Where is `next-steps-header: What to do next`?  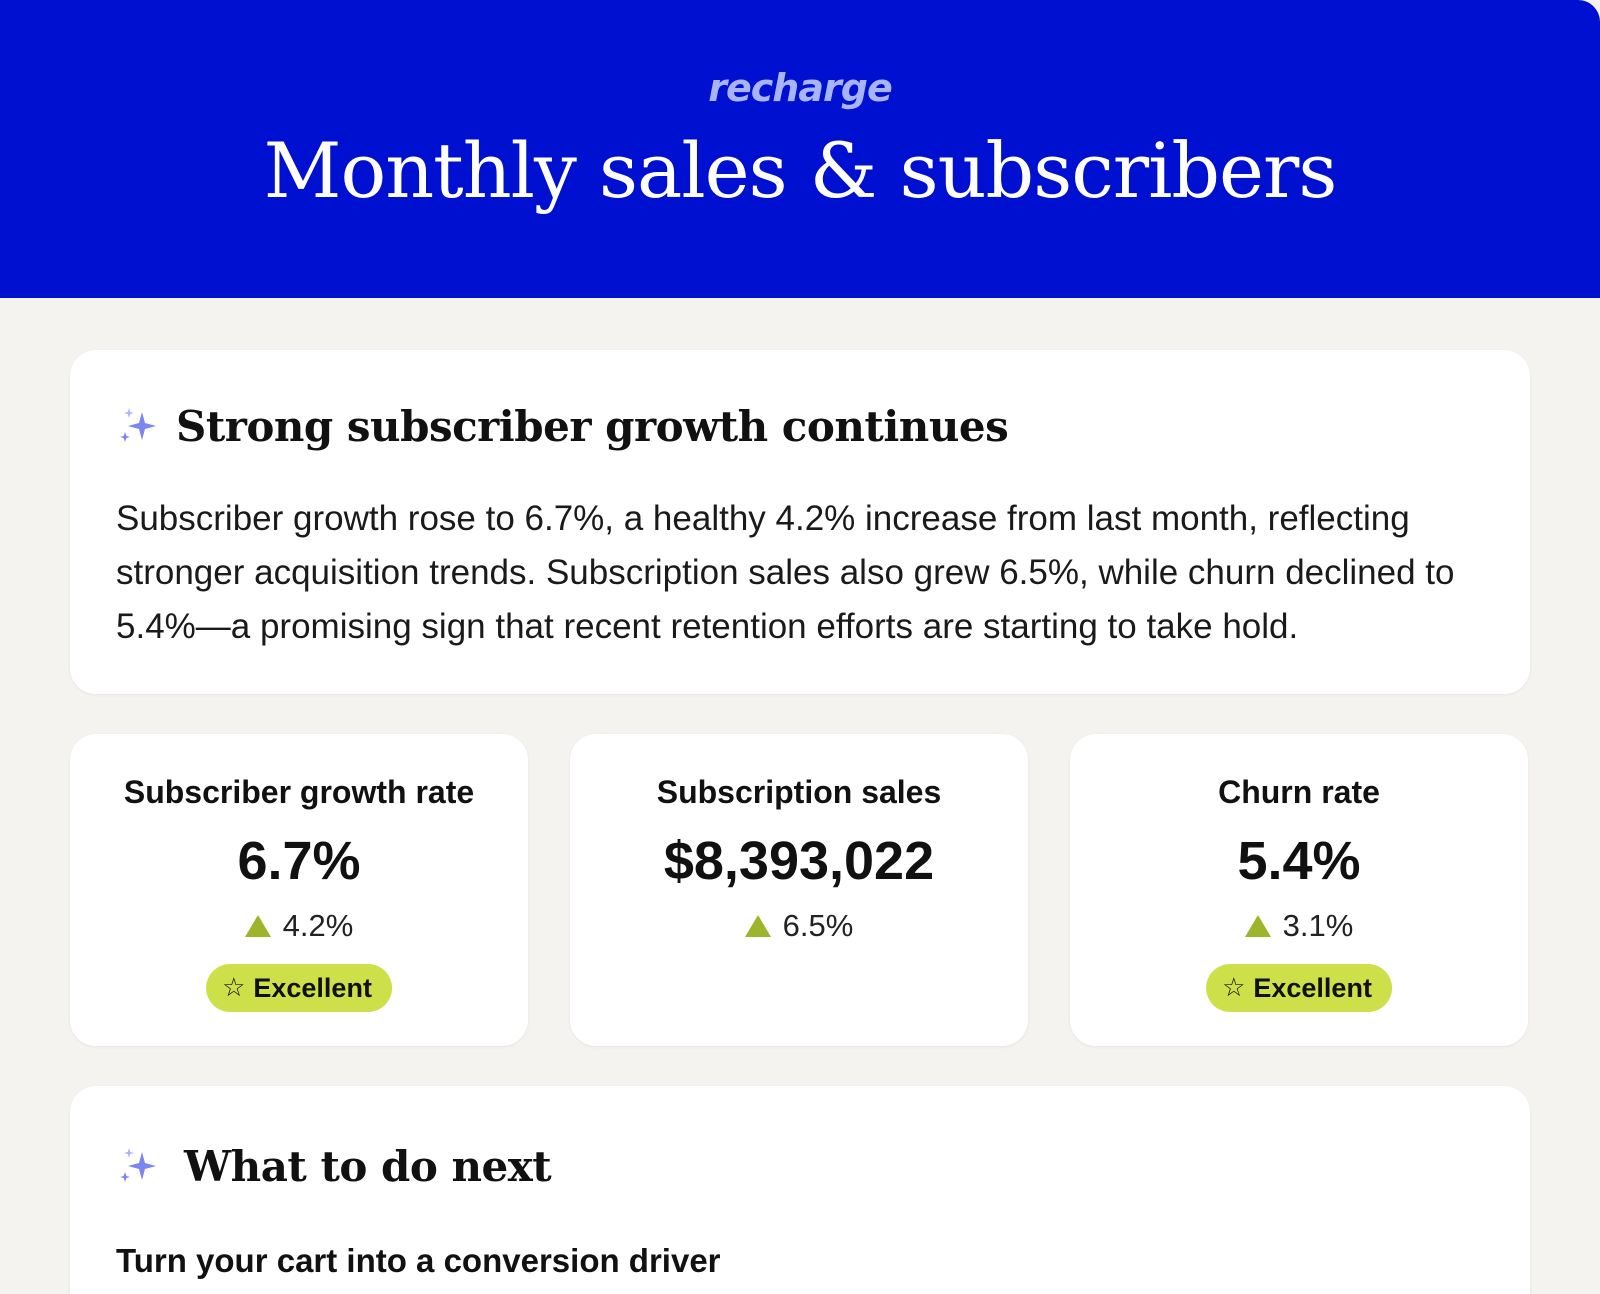
next-steps-header: What to do next is located at coordinates (334, 1166).